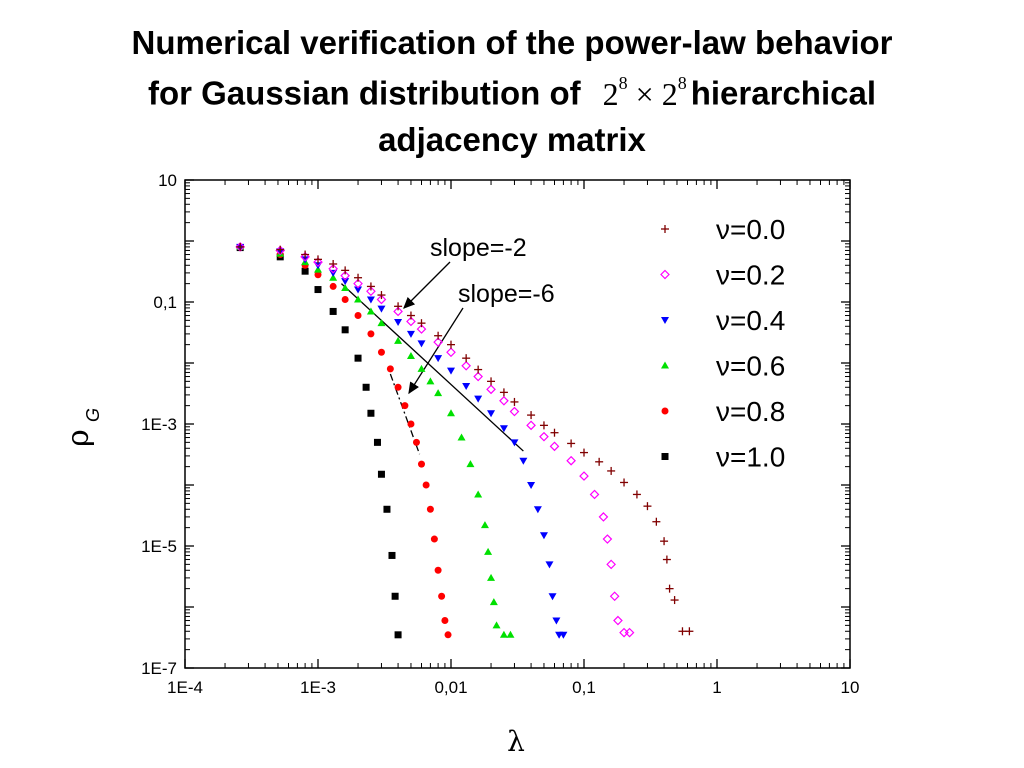 Image resolution: width=1024 pixels, height=768 pixels. What do you see at coordinates (669, 93) in the screenshot?
I see `math-base-2: 2` at bounding box center [669, 93].